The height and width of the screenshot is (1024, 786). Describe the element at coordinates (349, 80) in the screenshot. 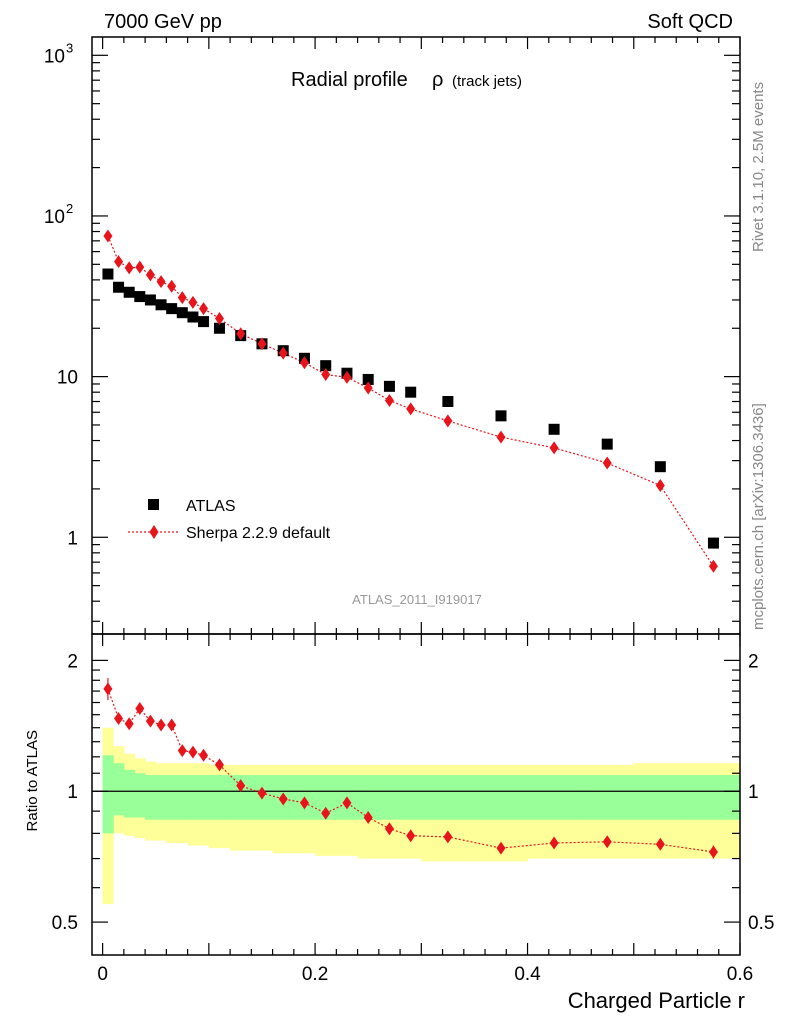

I see `chart-title-text: Radial profile` at that location.